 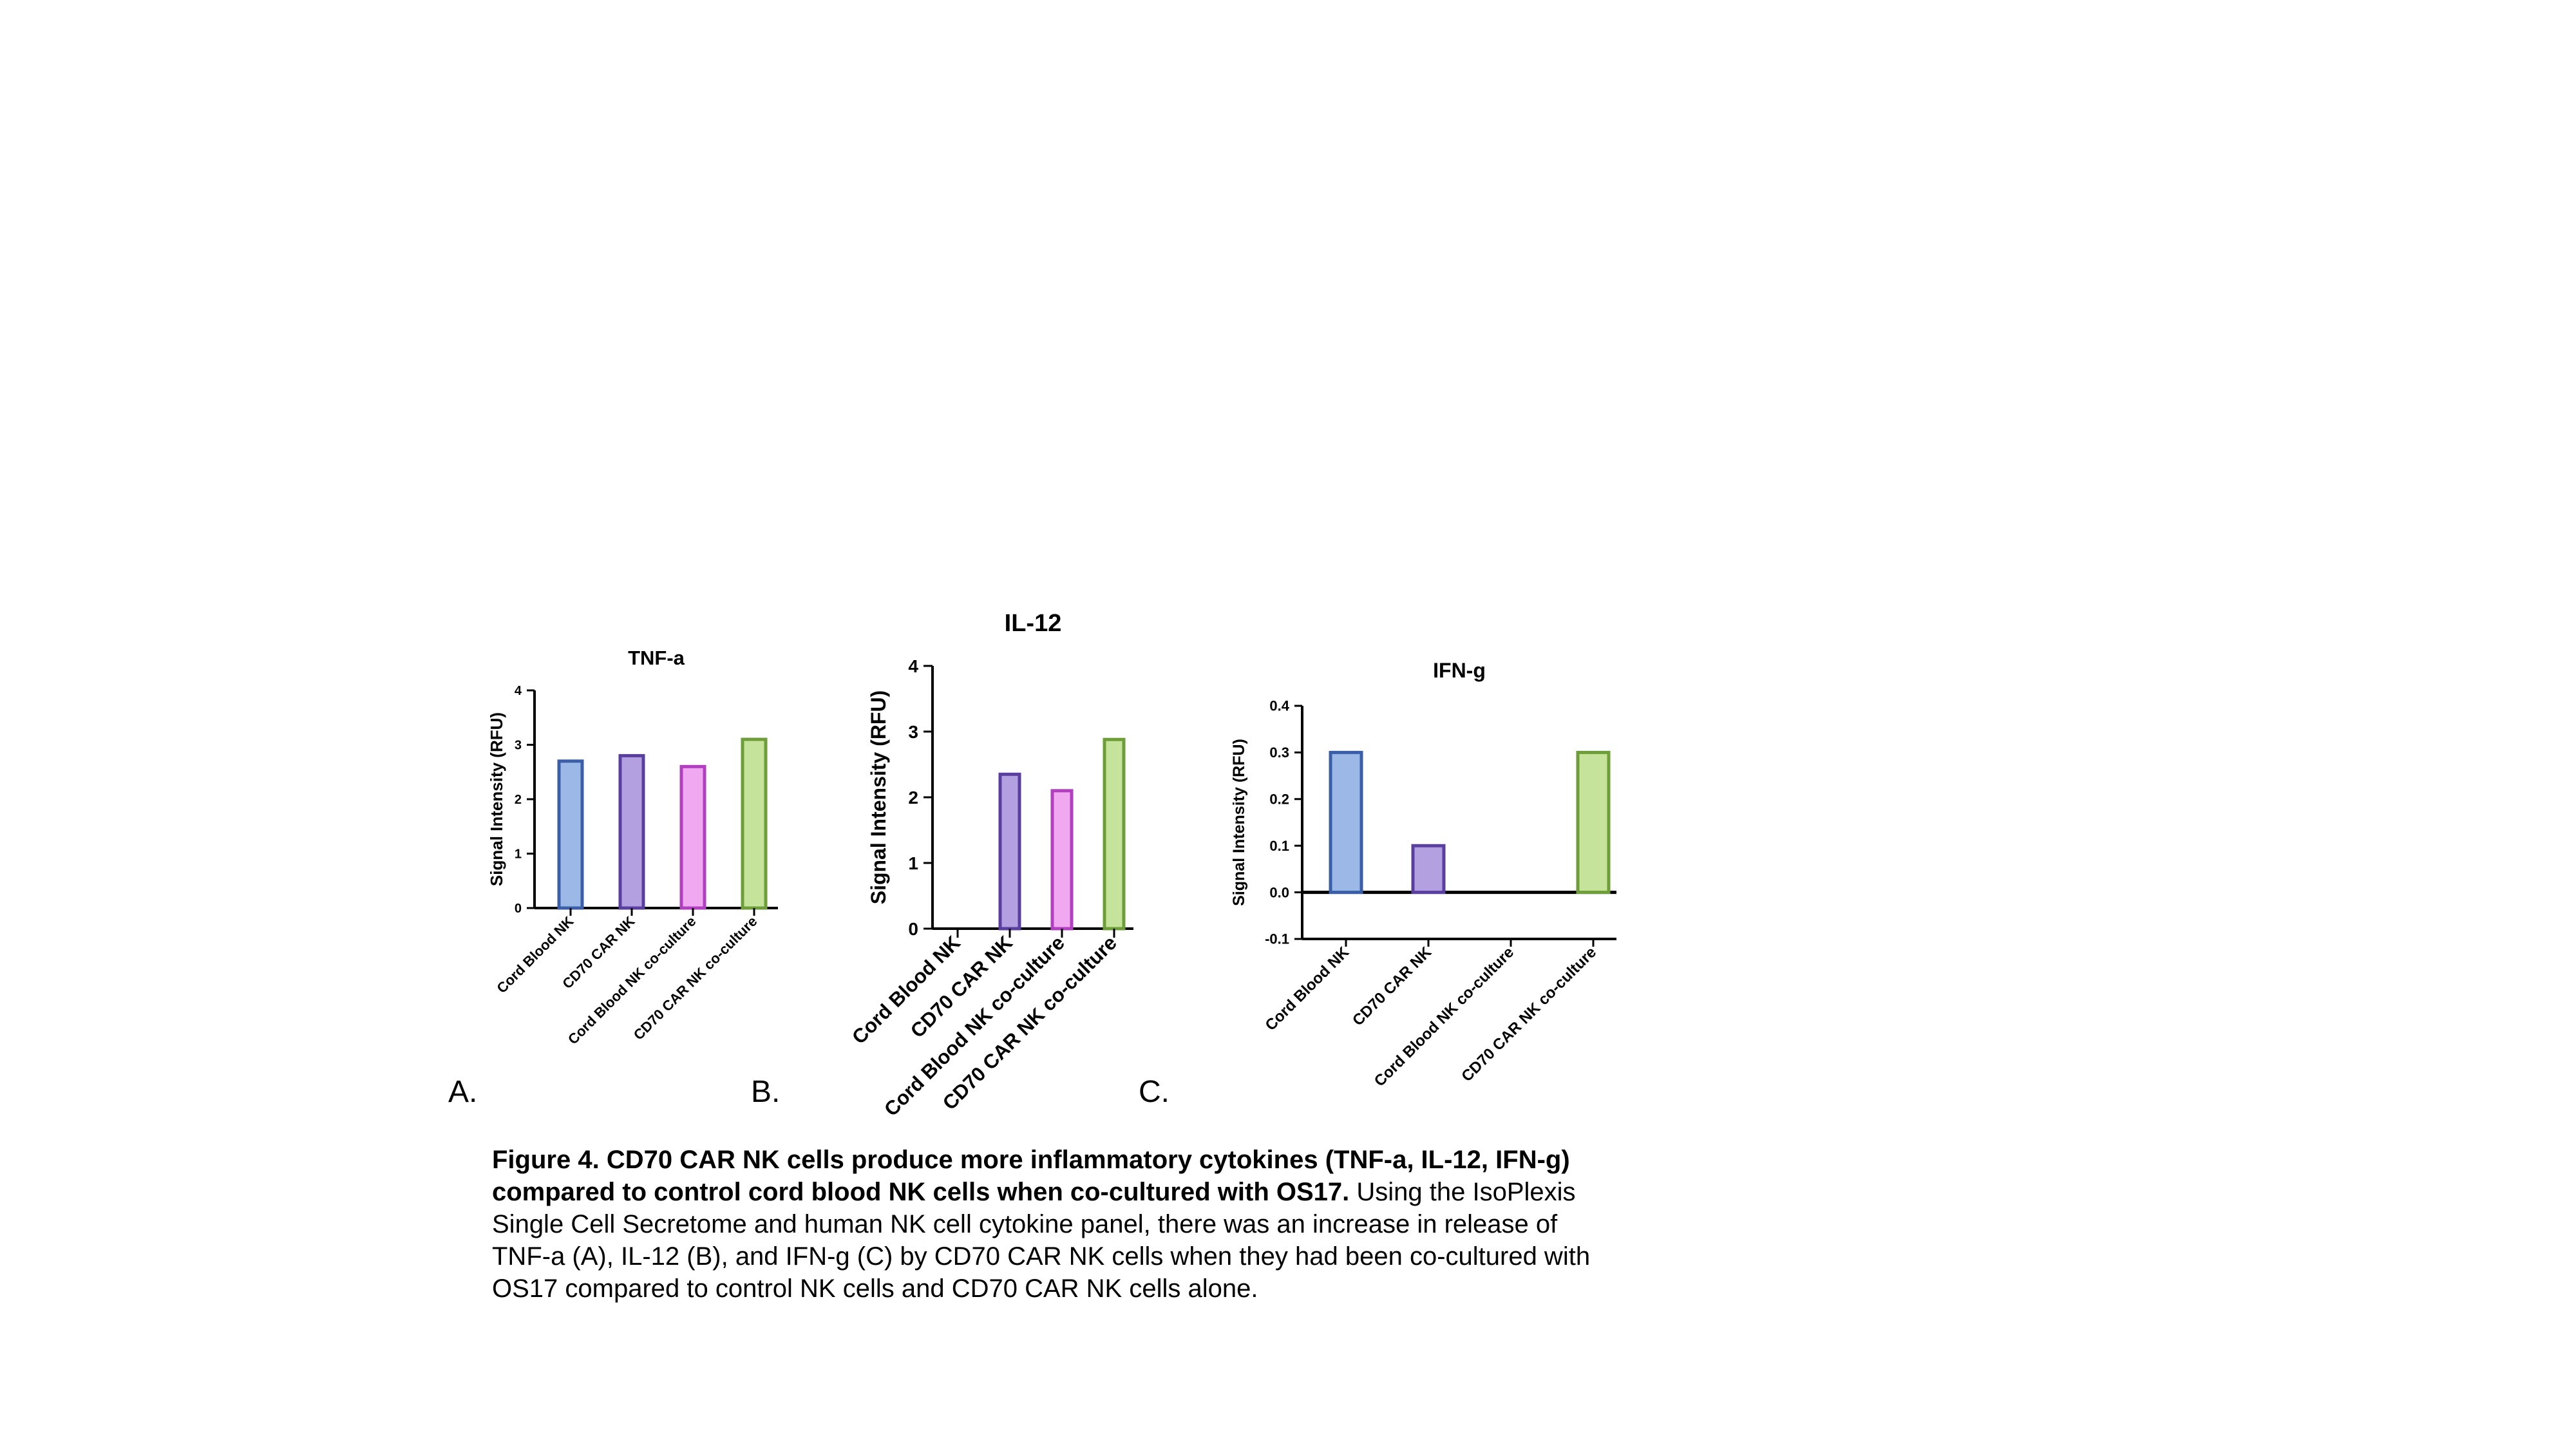 What do you see at coordinates (695, 978) in the screenshot?
I see `x-tick-label-0-3: CD70 CAR NK co-culture` at bounding box center [695, 978].